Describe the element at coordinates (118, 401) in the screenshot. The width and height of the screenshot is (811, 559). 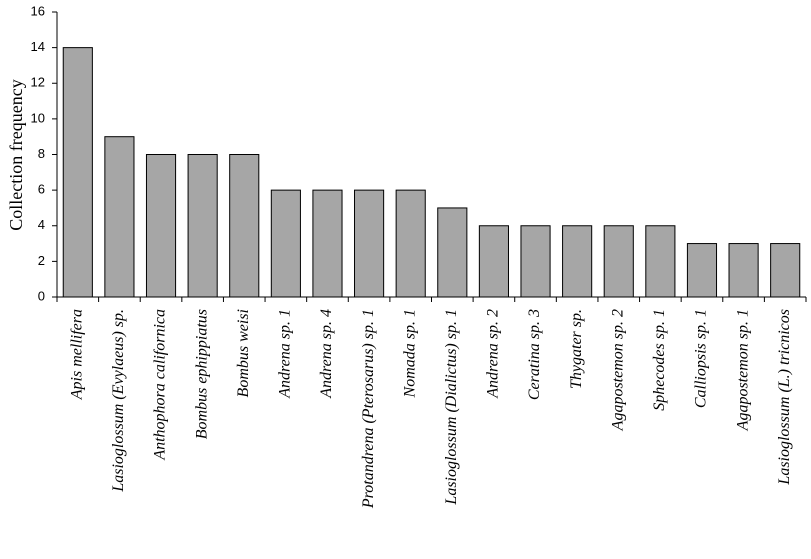
I see `x-tick-label: Lasioglossum (Evylaeus) sp.` at that location.